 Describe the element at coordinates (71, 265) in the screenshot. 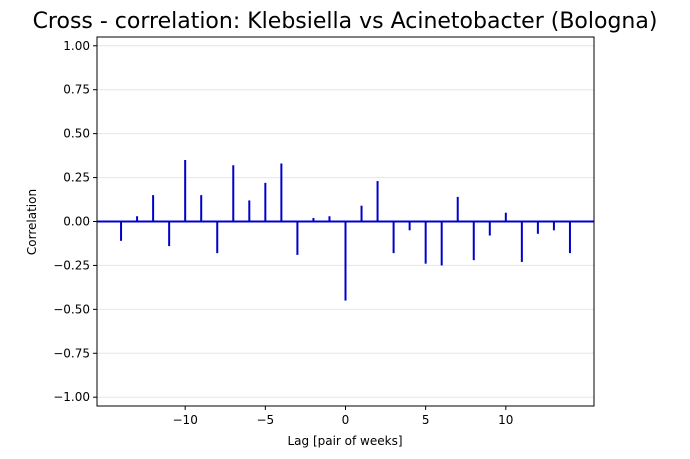

I see `y-tick-label: −0.25` at that location.